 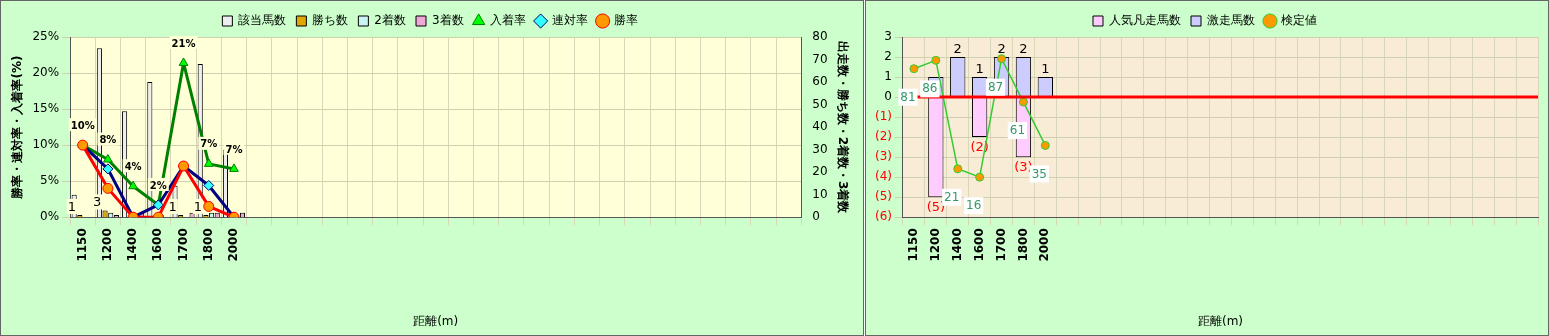 I want to click on y2-tick-label: 70, so click(x=820, y=58).